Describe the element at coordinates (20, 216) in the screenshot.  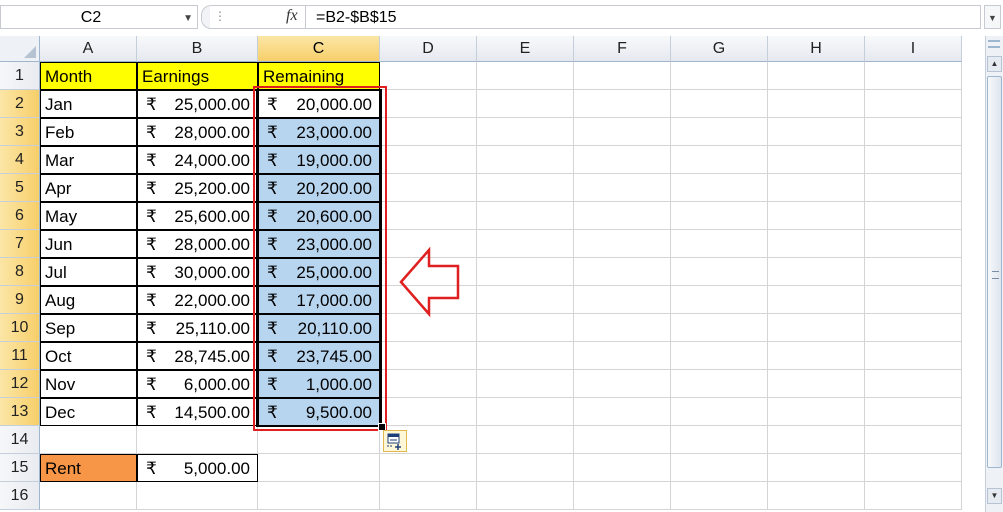
I see `row-header-6: 6` at that location.